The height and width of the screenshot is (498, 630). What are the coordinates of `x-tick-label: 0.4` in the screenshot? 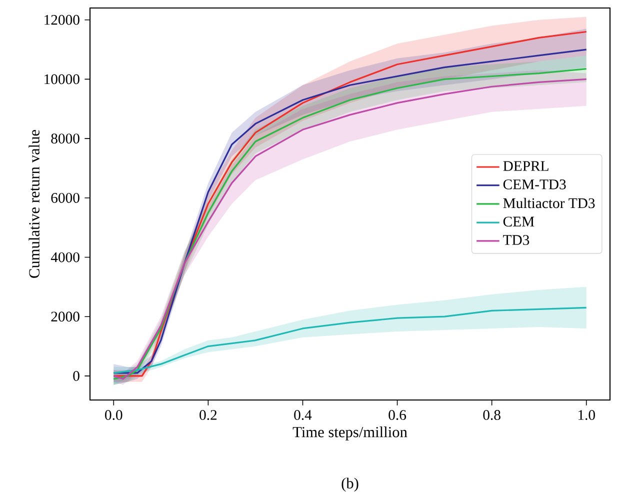 It's located at (303, 415).